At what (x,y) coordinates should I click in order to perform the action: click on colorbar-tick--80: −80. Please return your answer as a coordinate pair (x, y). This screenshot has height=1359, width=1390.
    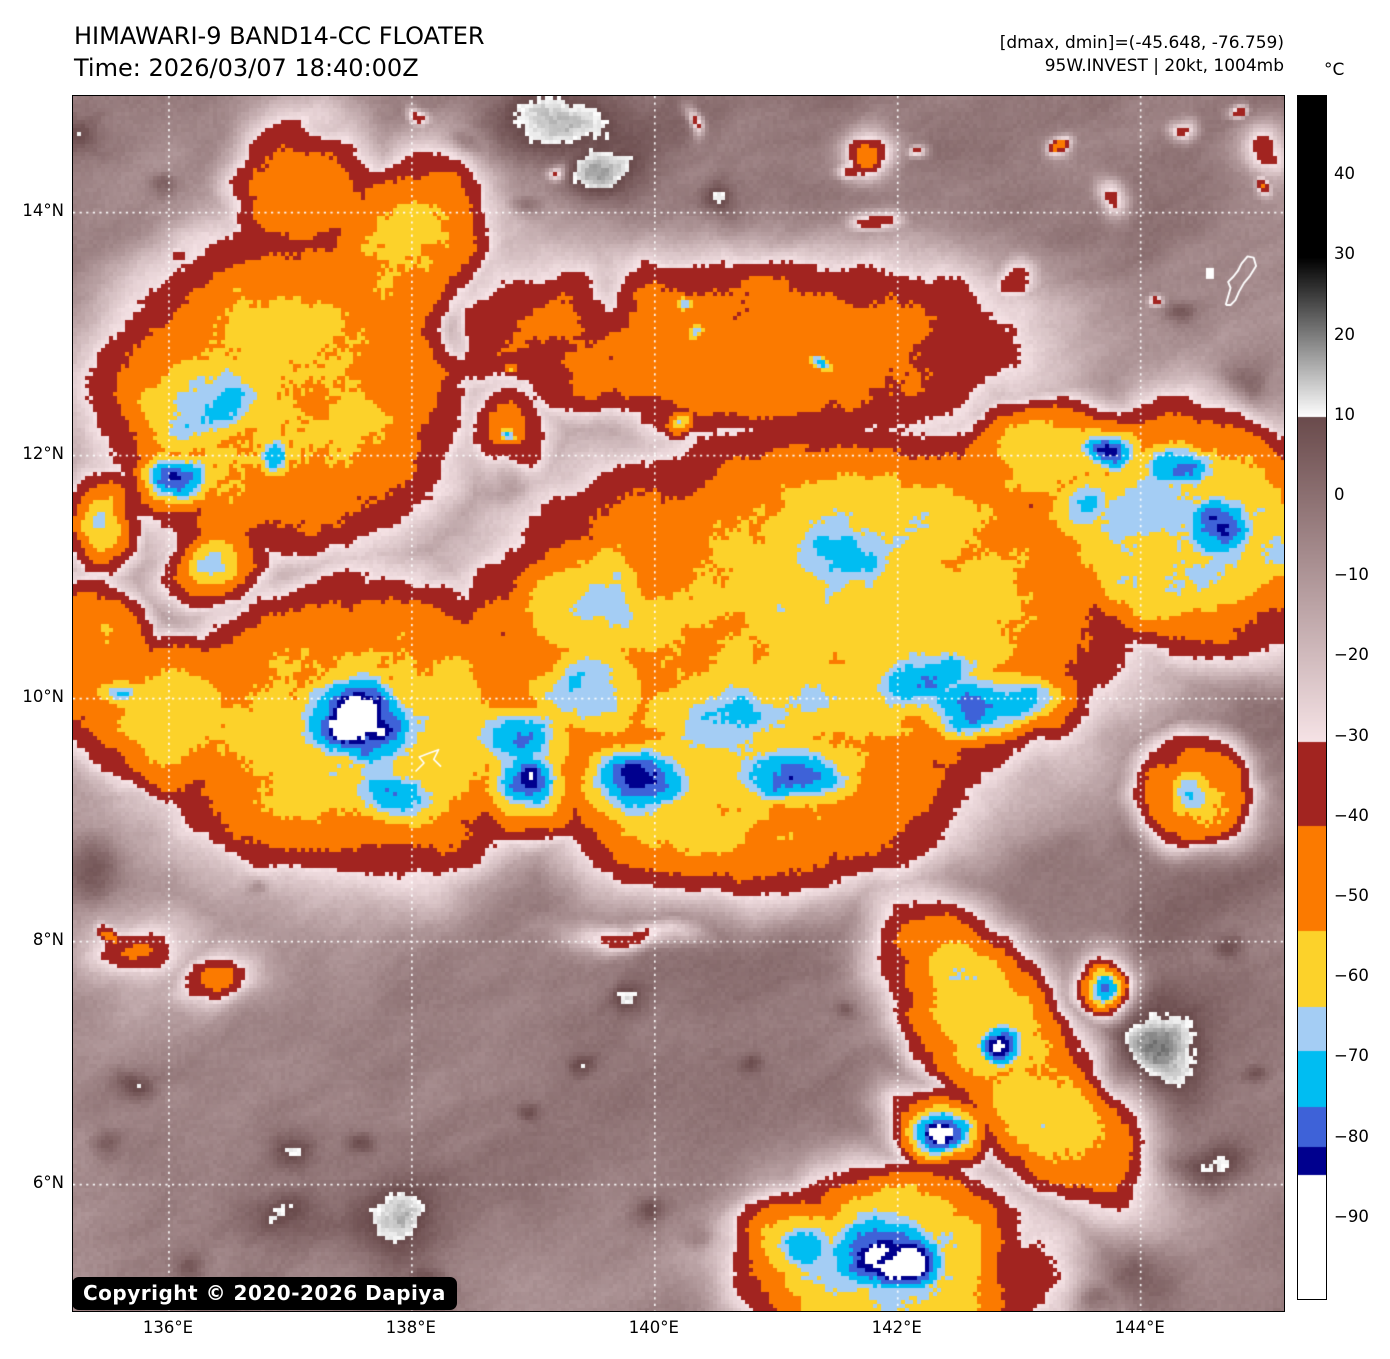
    Looking at the image, I should click on (1351, 1136).